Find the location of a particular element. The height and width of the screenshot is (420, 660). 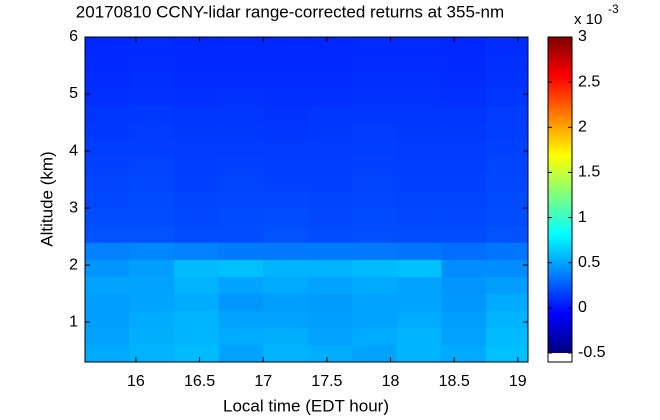

y-tick-label: 4 is located at coordinates (73, 150).